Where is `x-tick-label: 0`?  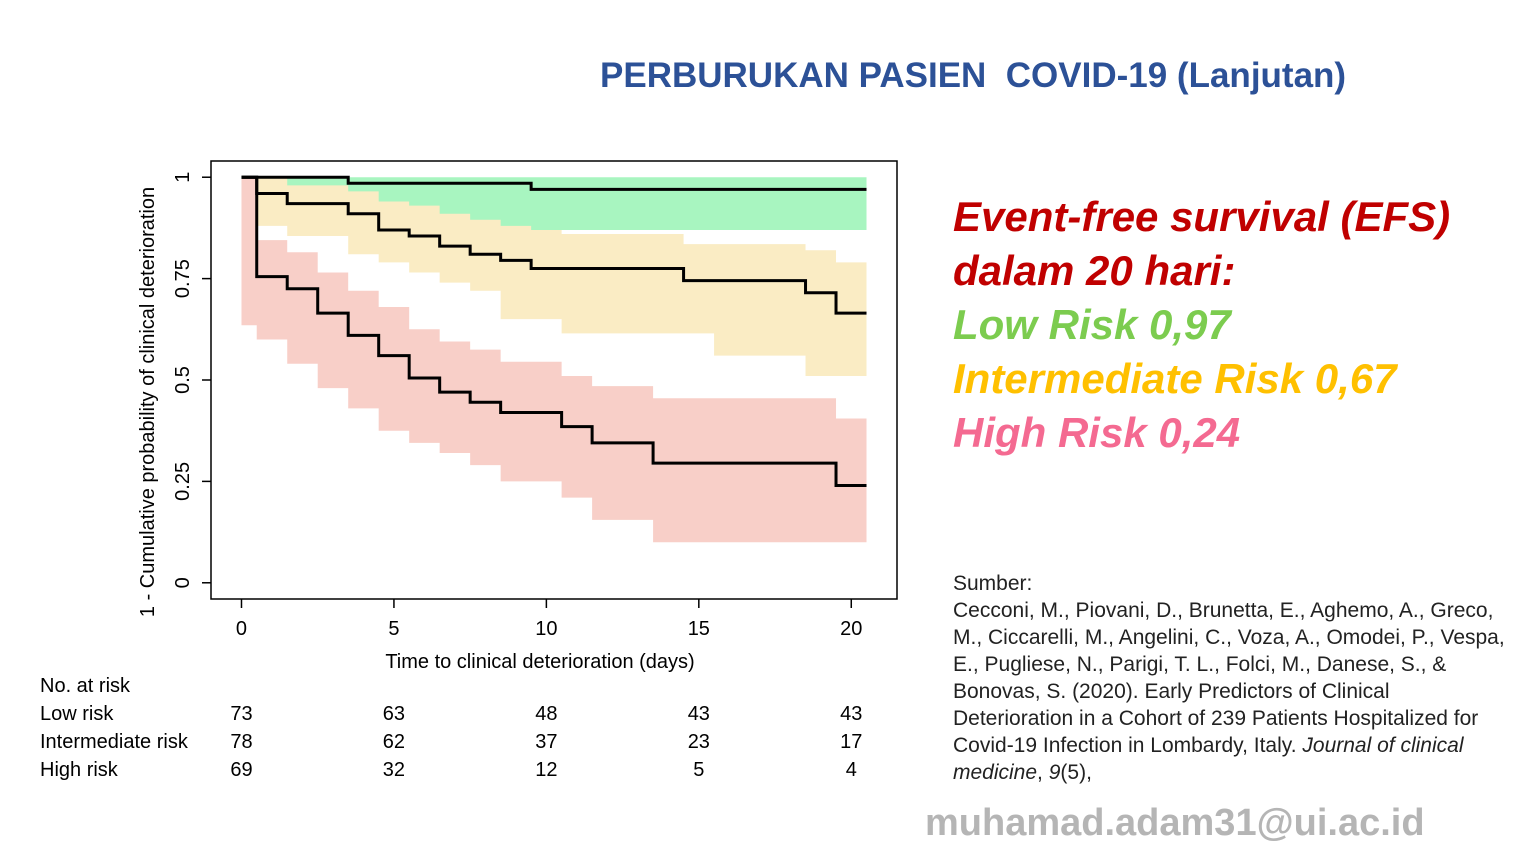 x-tick-label: 0 is located at coordinates (241, 629).